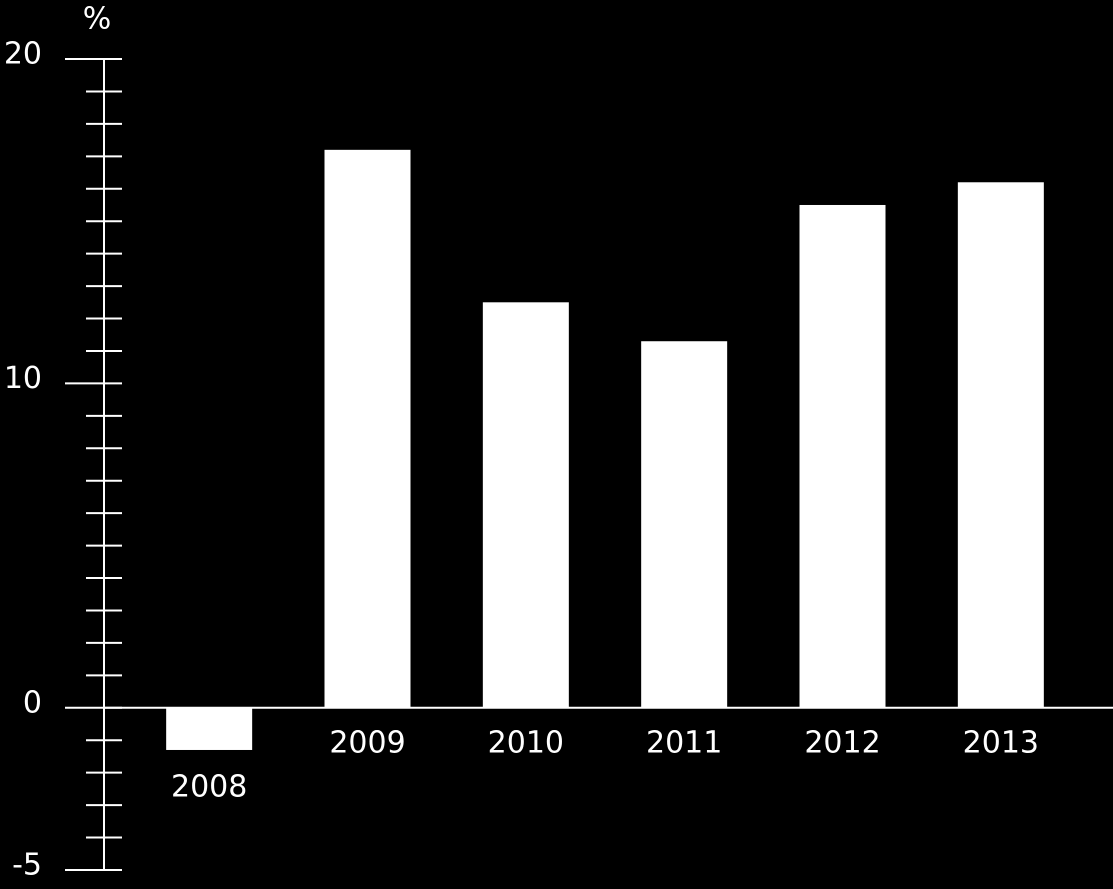 This screenshot has height=889, width=1113. I want to click on y-tick-label: 0, so click(32, 702).